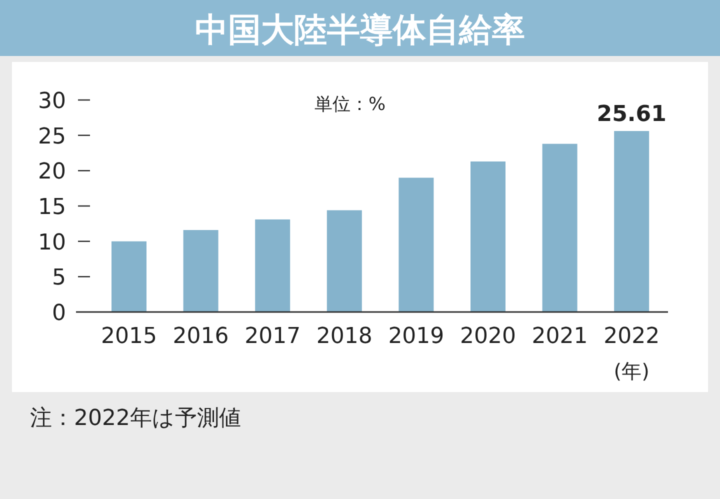 This screenshot has width=720, height=499. I want to click on data-label: 25.61, so click(631, 115).